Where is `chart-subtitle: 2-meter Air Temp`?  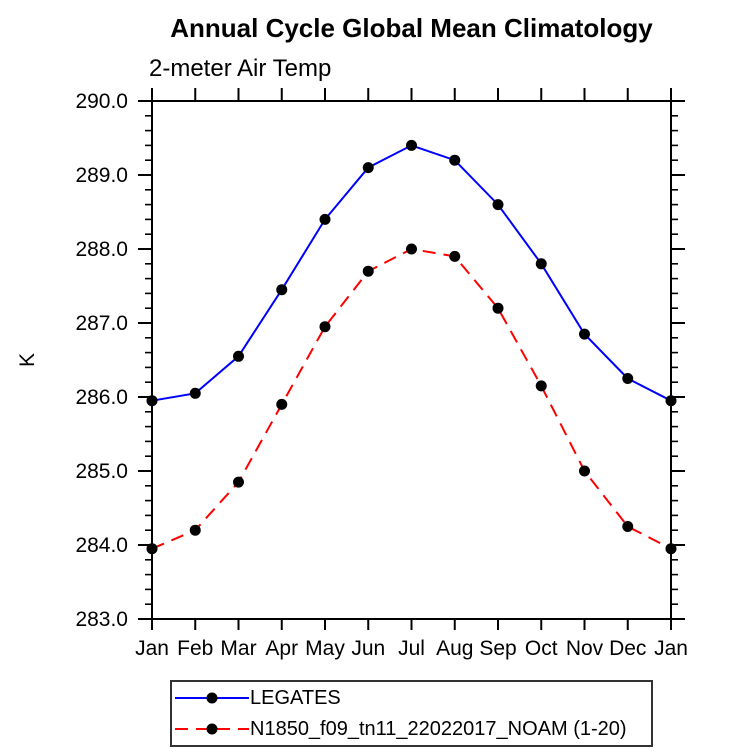
chart-subtitle: 2-meter Air Temp is located at coordinates (240, 68).